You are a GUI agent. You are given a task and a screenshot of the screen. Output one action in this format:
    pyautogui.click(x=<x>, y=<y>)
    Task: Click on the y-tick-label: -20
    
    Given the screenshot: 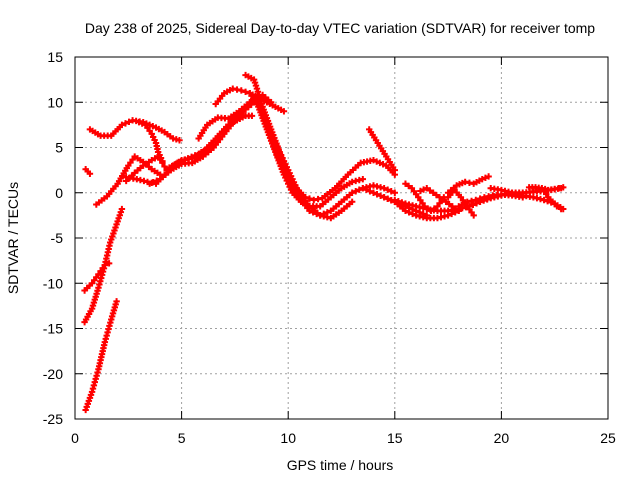 What is the action you would take?
    pyautogui.click(x=53, y=374)
    